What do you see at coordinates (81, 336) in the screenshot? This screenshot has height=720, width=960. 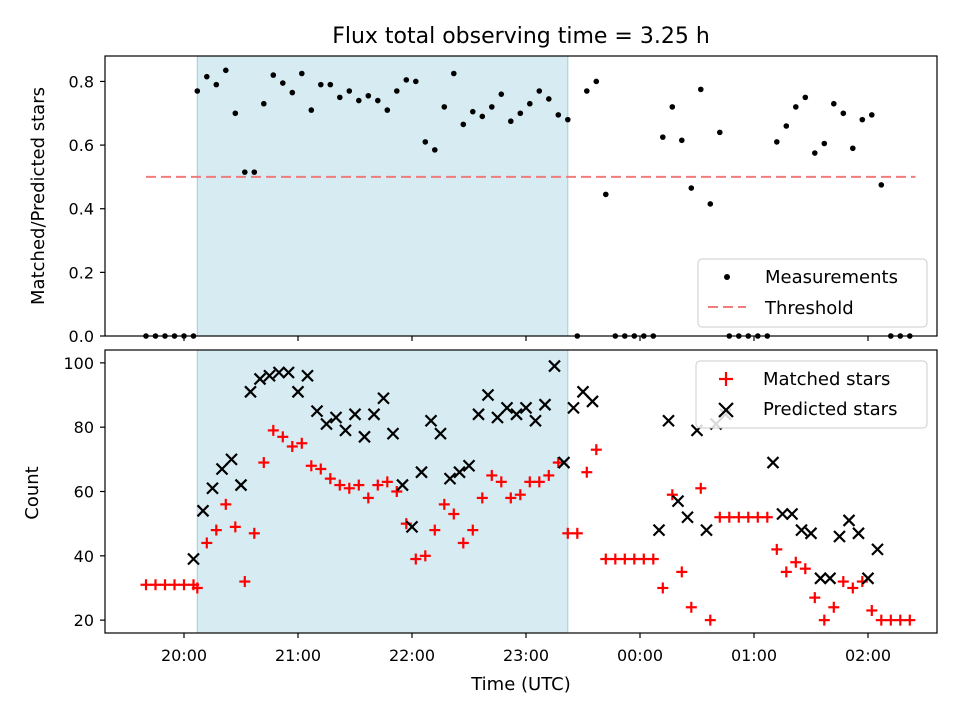 I see `ratio-y-tick-label: 0.0` at bounding box center [81, 336].